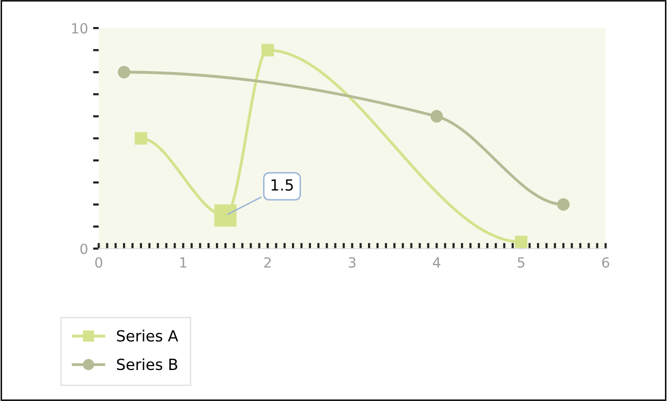 Image resolution: width=667 pixels, height=401 pixels. What do you see at coordinates (98, 262) in the screenshot?
I see `x-tick-label: 0` at bounding box center [98, 262].